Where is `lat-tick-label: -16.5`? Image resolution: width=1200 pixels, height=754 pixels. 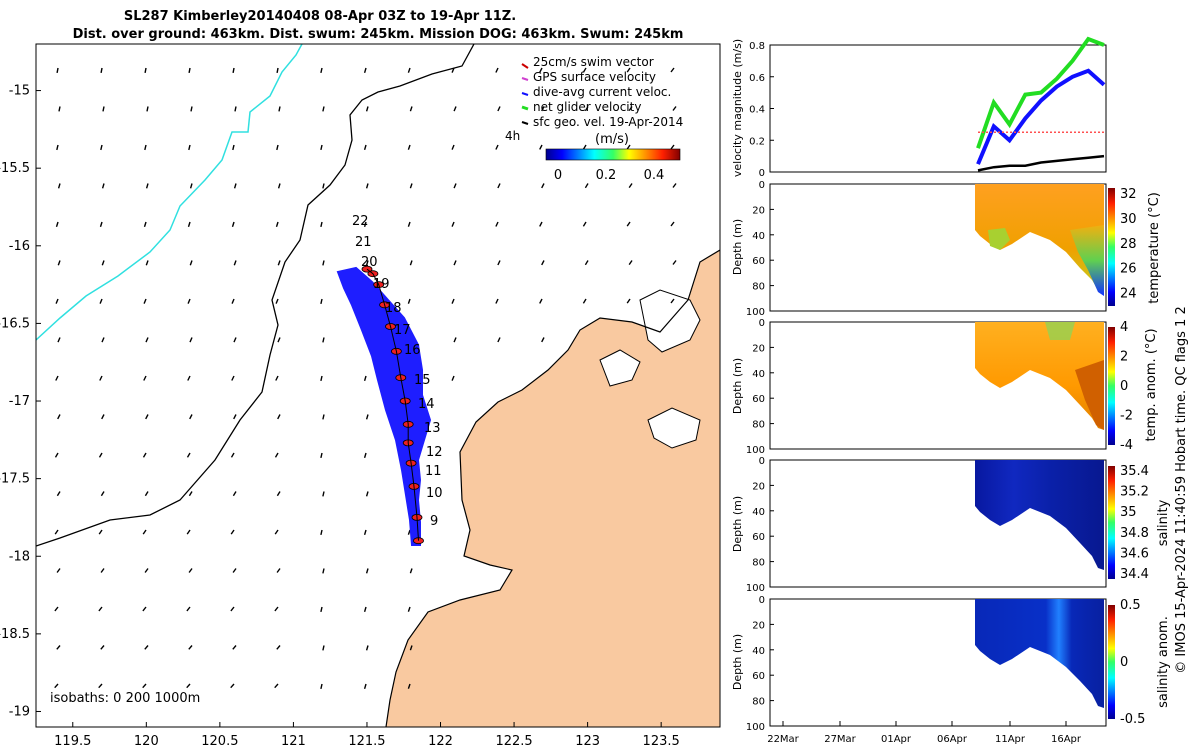
lat-tick-label: -16.5 is located at coordinates (15, 323).